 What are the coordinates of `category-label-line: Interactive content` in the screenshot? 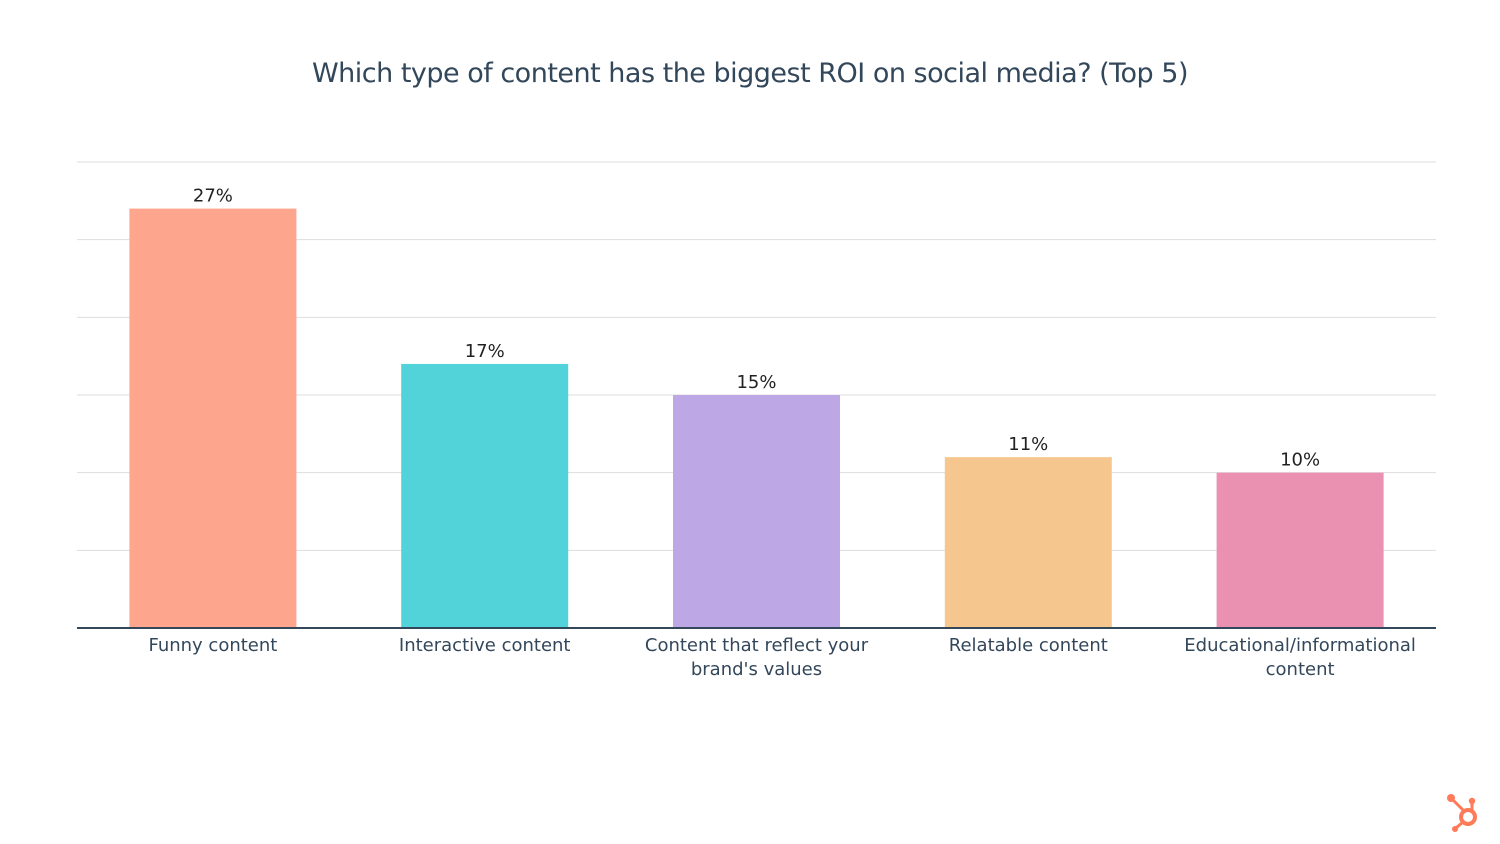 It's located at (485, 645).